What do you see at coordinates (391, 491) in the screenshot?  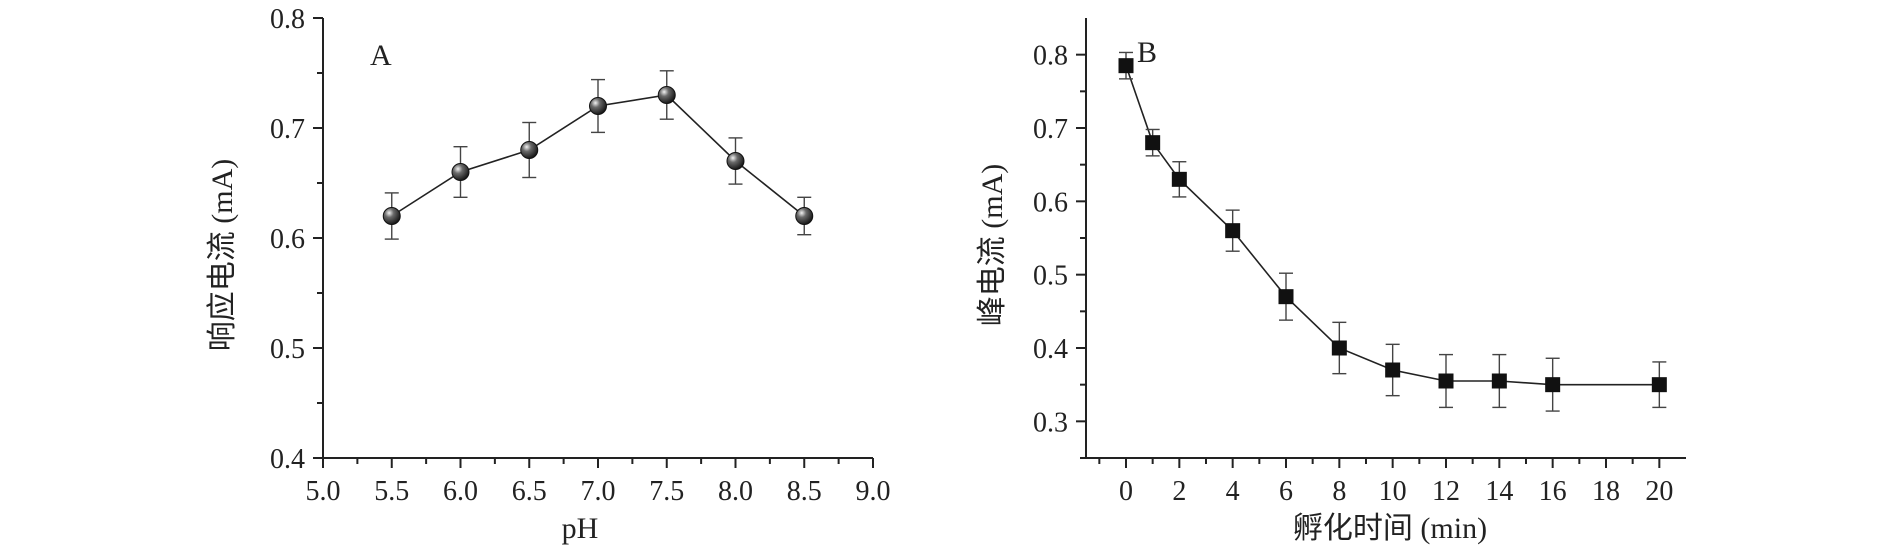 I see `x-tick-label: 5.5` at bounding box center [391, 491].